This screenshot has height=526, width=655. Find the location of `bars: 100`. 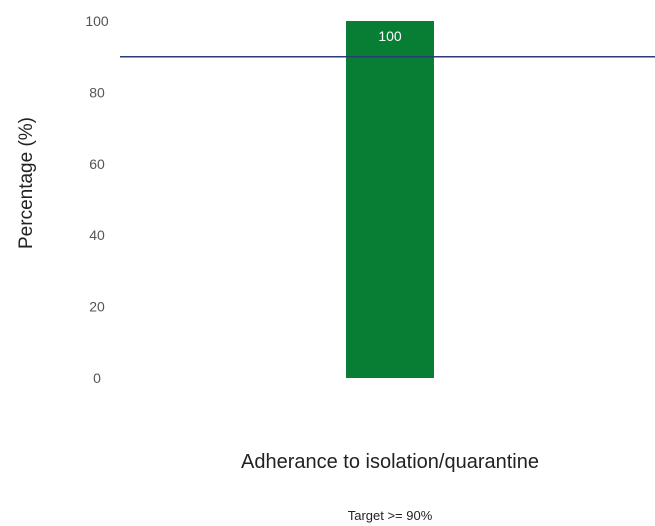

bars: 100 is located at coordinates (390, 199).